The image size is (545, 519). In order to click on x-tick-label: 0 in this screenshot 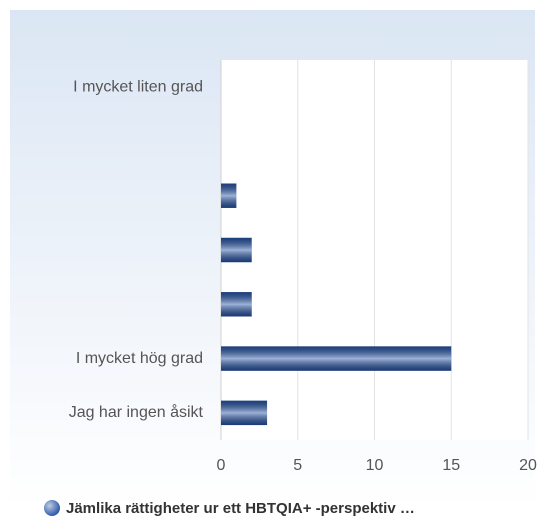, I will do `click(221, 465)`.